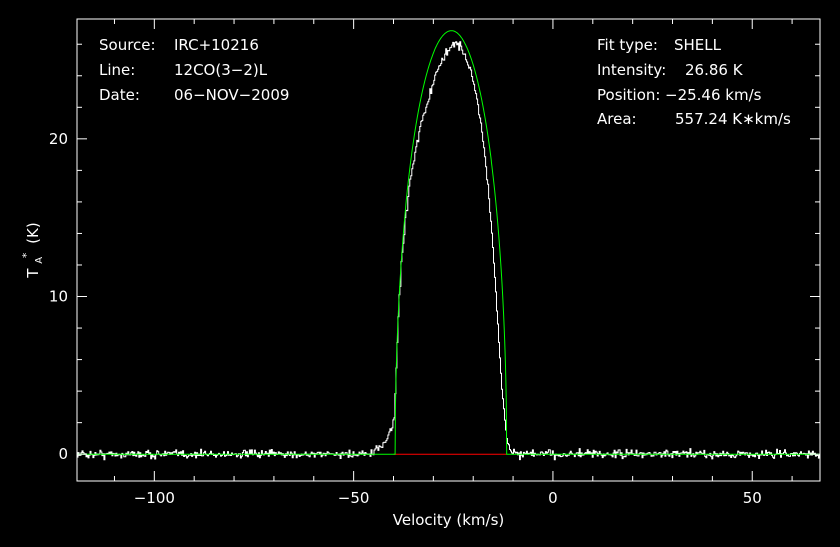  I want to click on y-tick-label: 0, so click(63, 454).